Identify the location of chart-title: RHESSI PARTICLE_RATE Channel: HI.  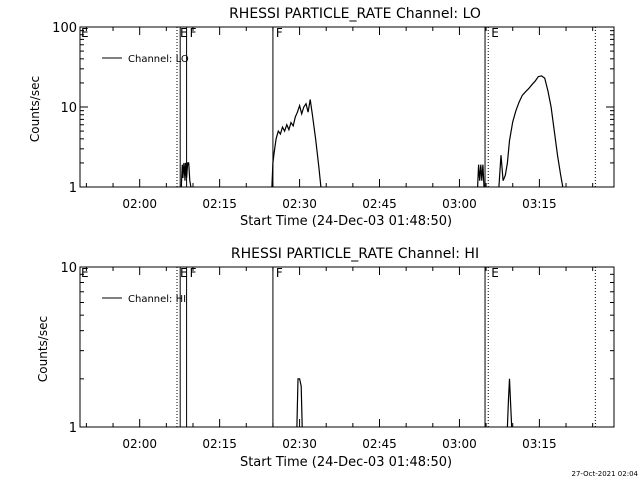
(355, 254).